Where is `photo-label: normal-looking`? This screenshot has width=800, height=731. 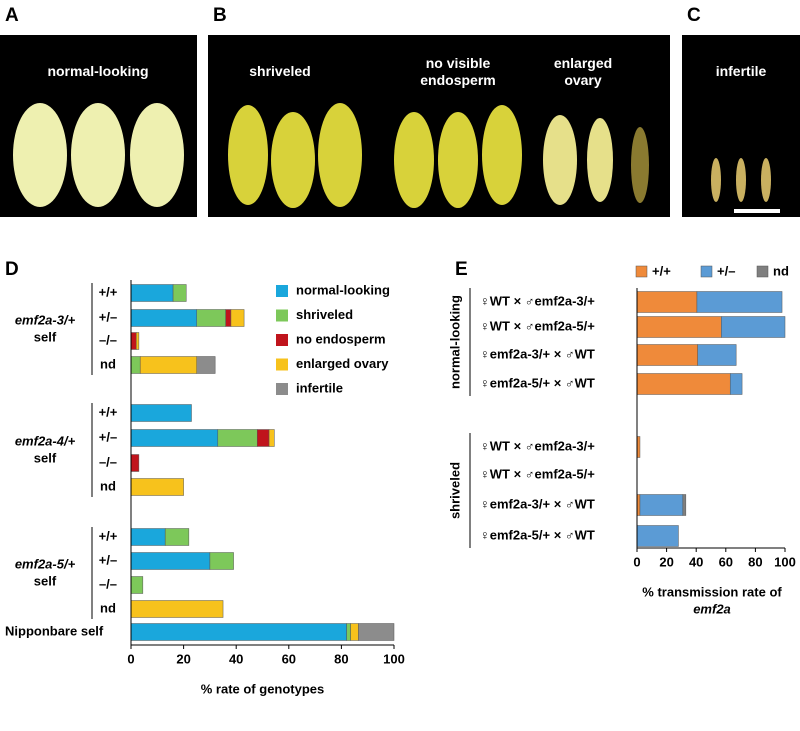
photo-label: normal-looking is located at coordinates (97, 71).